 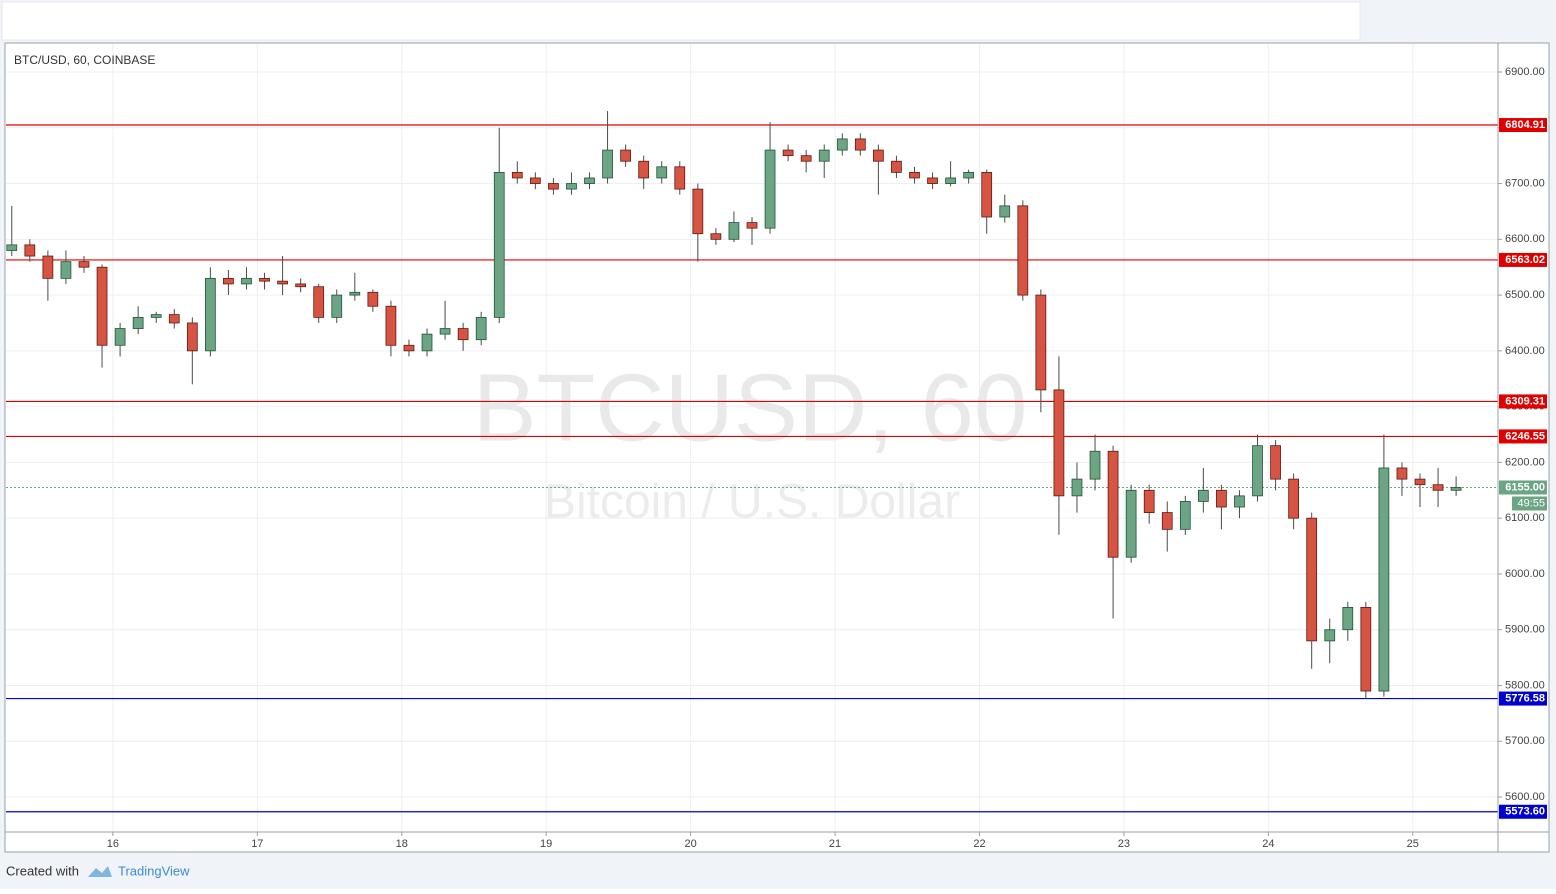 I want to click on price-tag-label: 6563.02, so click(x=1525, y=260).